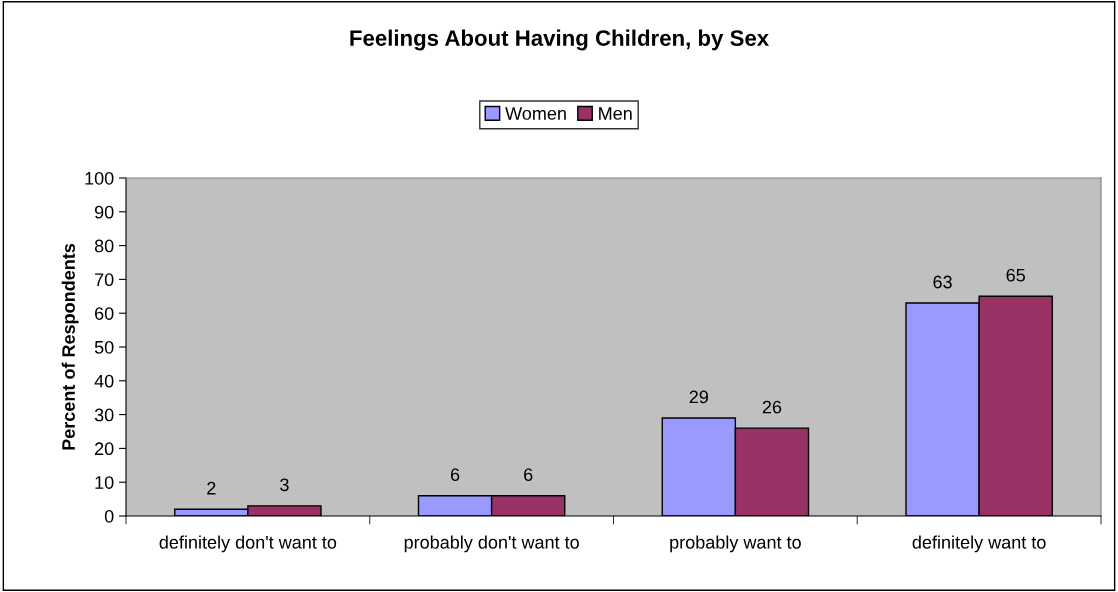 The height and width of the screenshot is (592, 1118). Describe the element at coordinates (104, 482) in the screenshot. I see `y-tick-label: 10` at that location.